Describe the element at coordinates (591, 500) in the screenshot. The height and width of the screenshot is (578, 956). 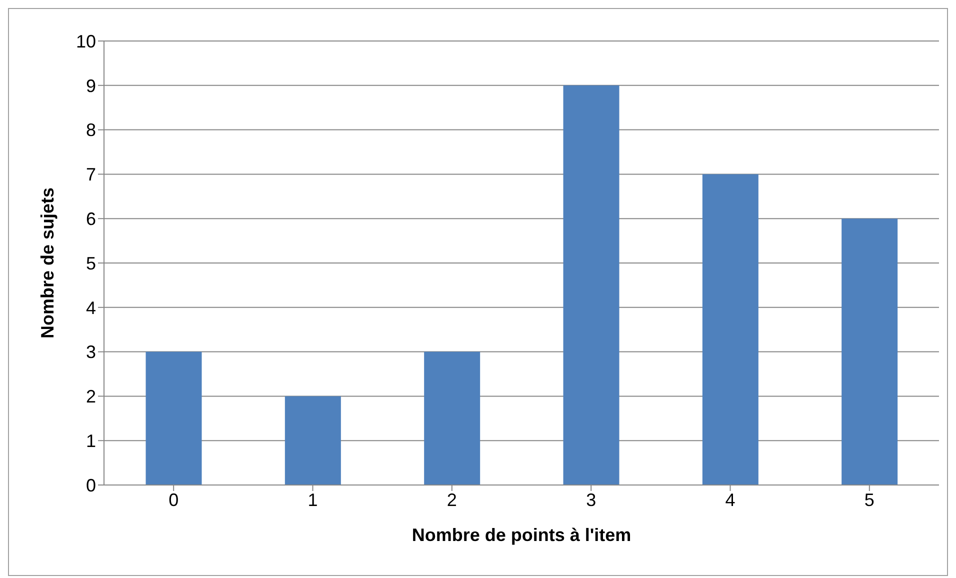
I see `x-tick-label: 3` at that location.